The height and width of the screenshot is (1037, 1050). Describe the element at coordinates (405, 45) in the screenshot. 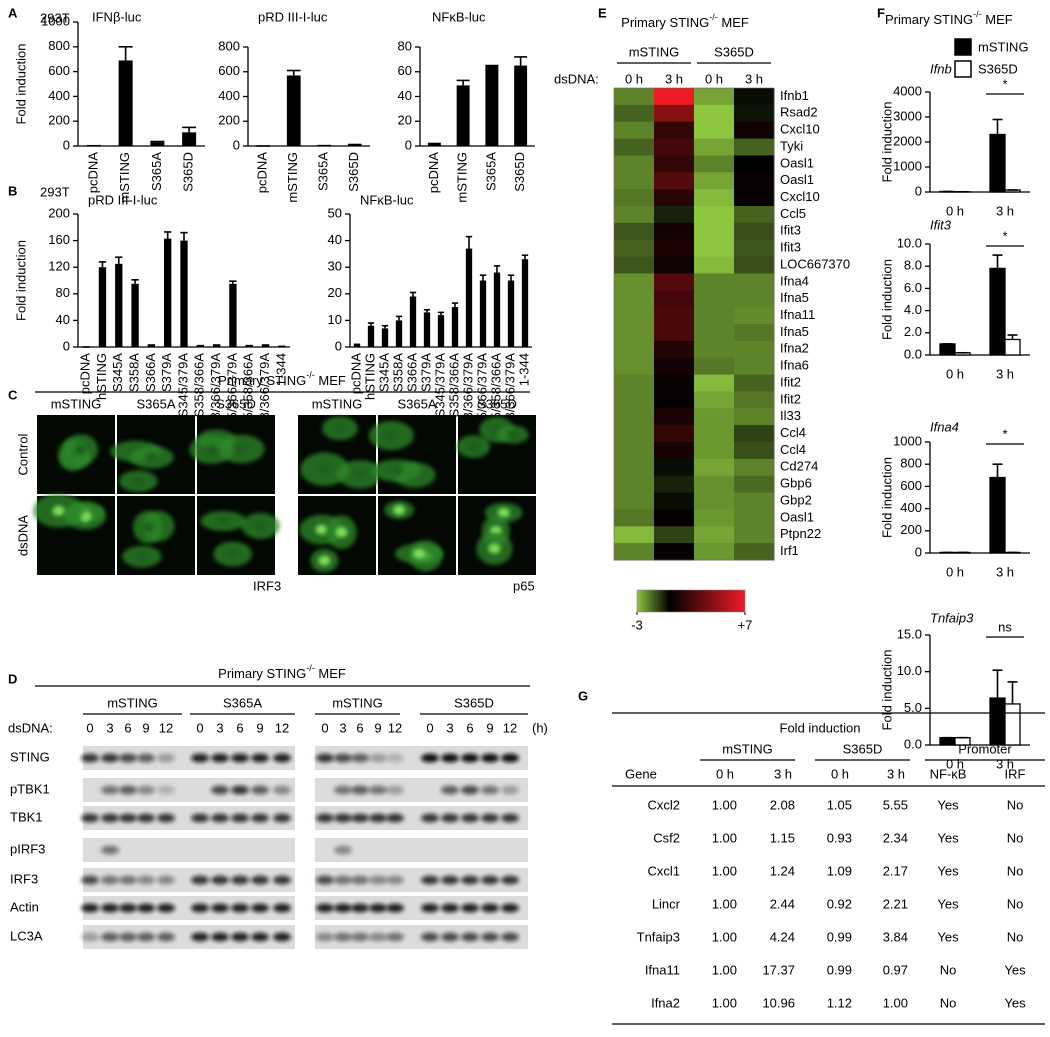

I see `y-tick-label: 80` at that location.